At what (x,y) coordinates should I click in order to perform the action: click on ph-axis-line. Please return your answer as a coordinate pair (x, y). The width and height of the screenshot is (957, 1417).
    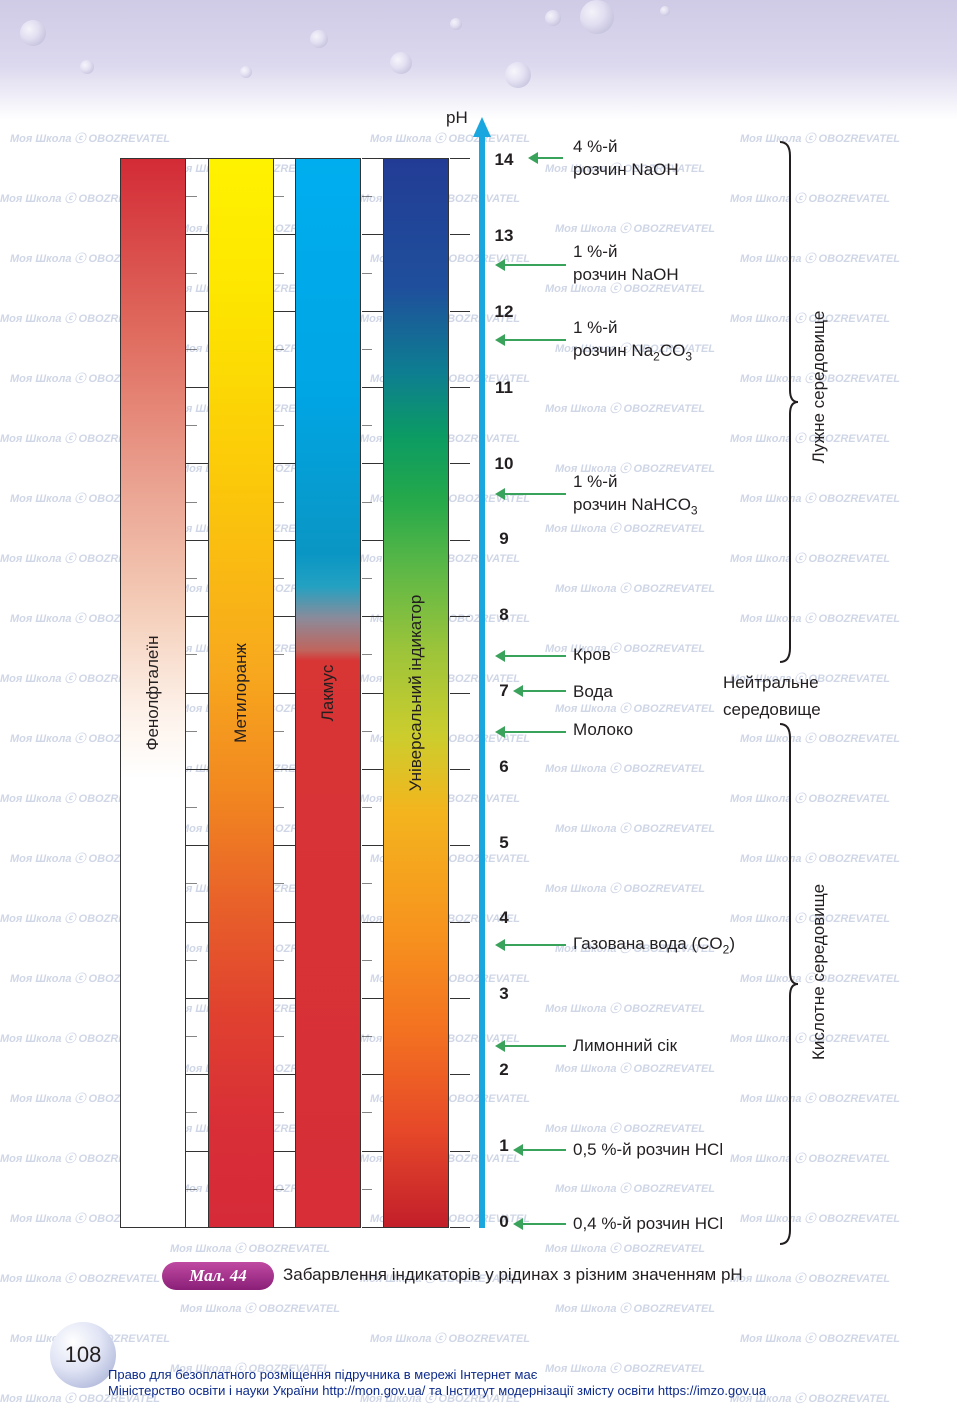
    Looking at the image, I should click on (482, 680).